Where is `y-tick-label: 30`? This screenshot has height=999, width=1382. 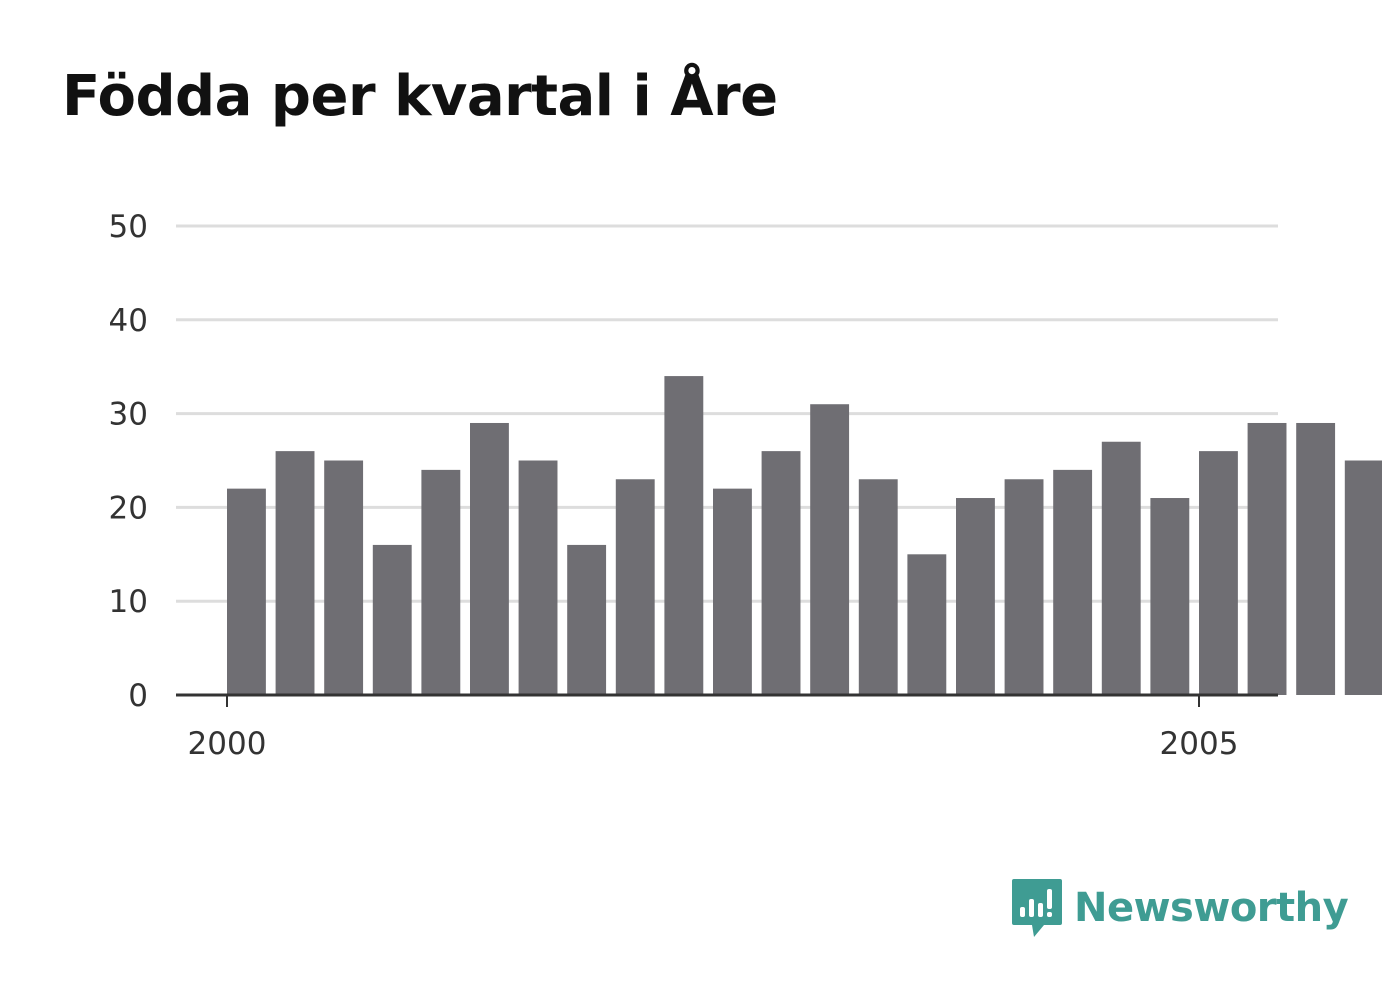 y-tick-label: 30 is located at coordinates (128, 415).